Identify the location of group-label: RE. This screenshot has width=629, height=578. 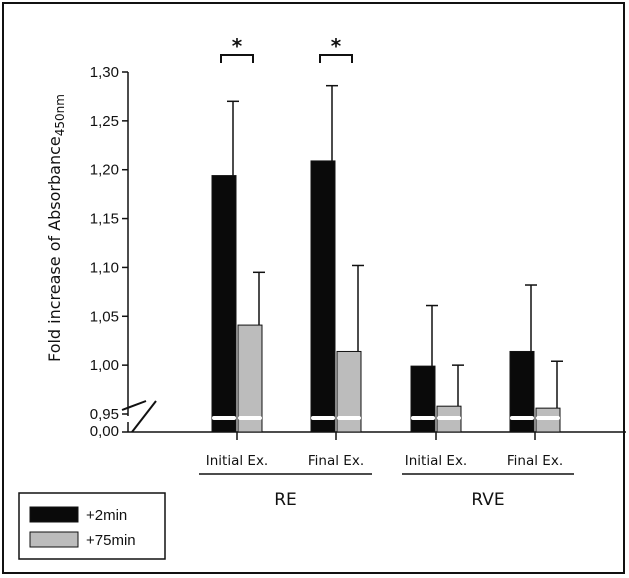
(285, 500).